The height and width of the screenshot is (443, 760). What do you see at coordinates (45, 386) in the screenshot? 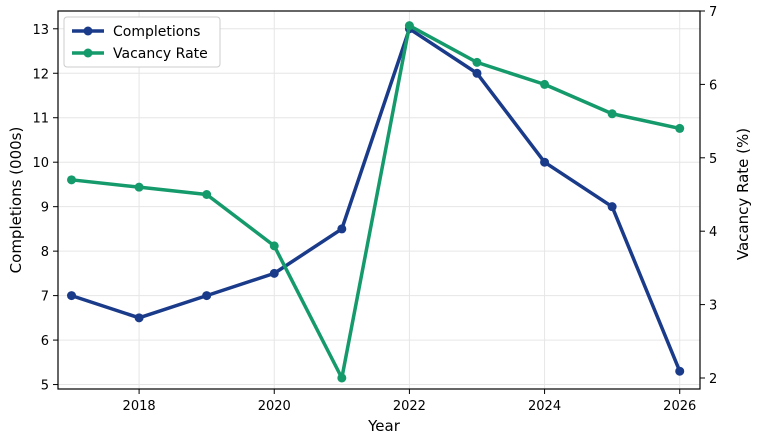
I see `y-left-tick-label: 5` at bounding box center [45, 386].